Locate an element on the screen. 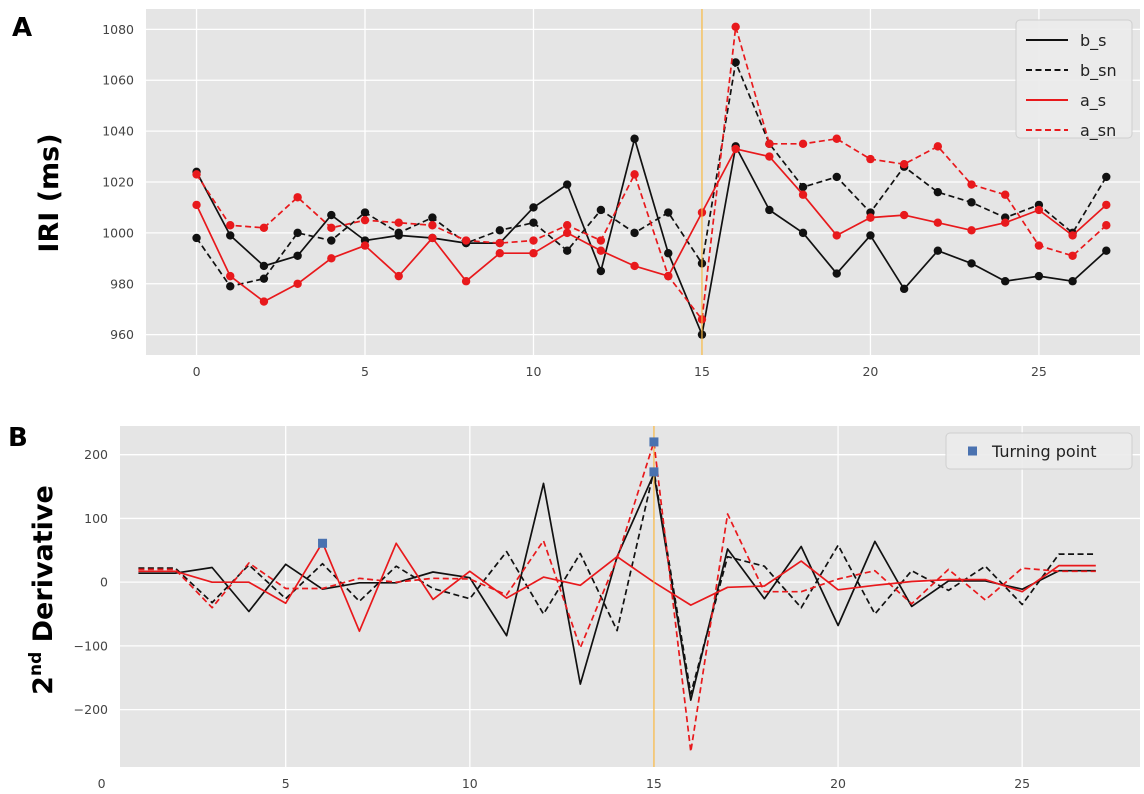 This screenshot has height=794, width=1144. y-axis-label-b-sup: nd is located at coordinates (36, 664).